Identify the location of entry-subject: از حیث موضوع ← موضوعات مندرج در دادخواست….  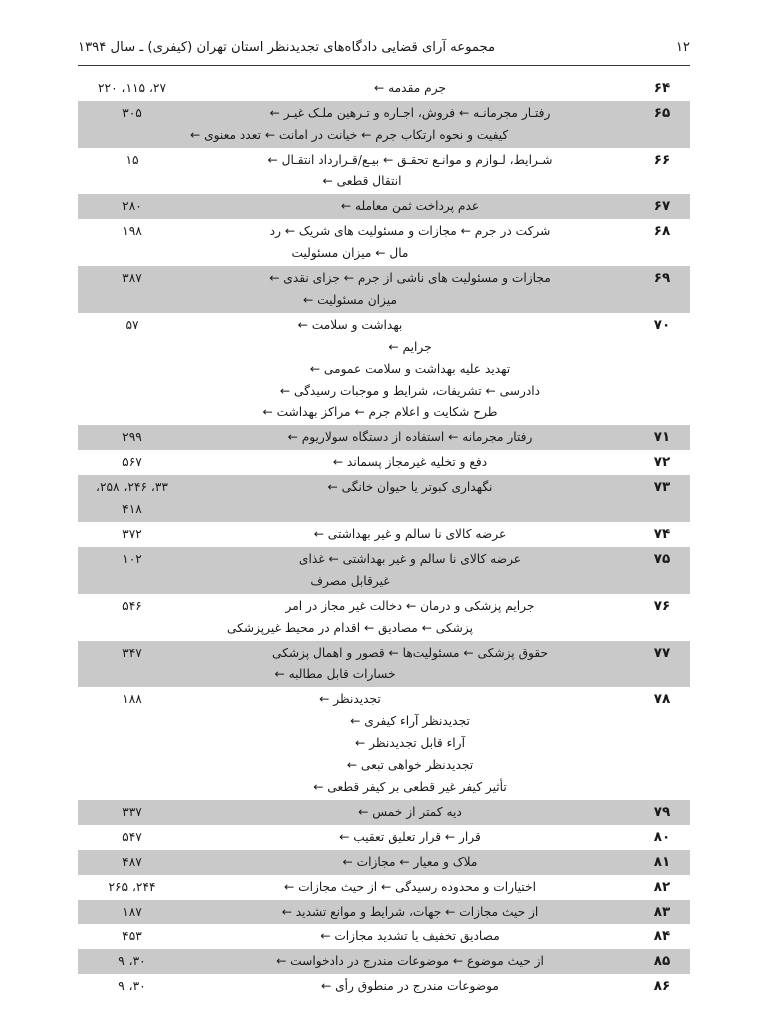
(410, 961).